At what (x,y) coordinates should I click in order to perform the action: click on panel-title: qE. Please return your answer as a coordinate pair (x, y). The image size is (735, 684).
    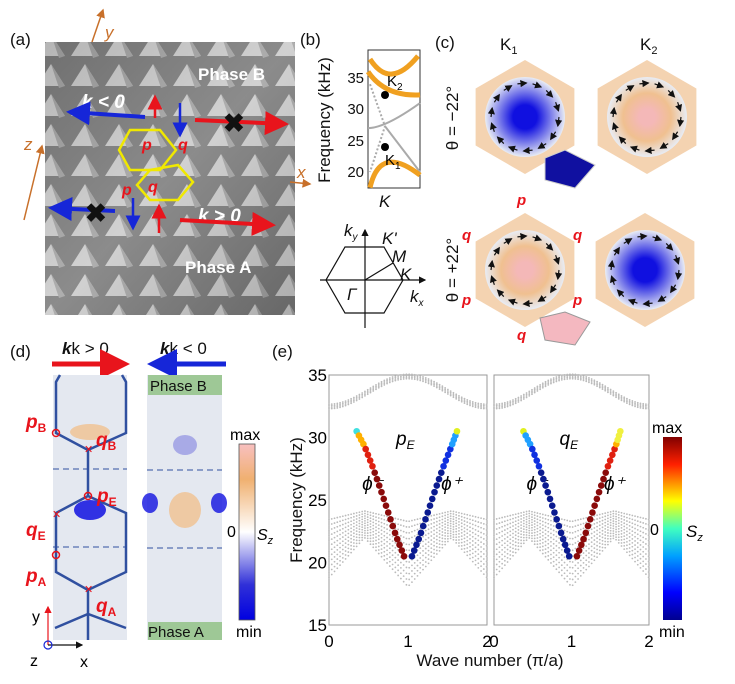
    Looking at the image, I should click on (570, 440).